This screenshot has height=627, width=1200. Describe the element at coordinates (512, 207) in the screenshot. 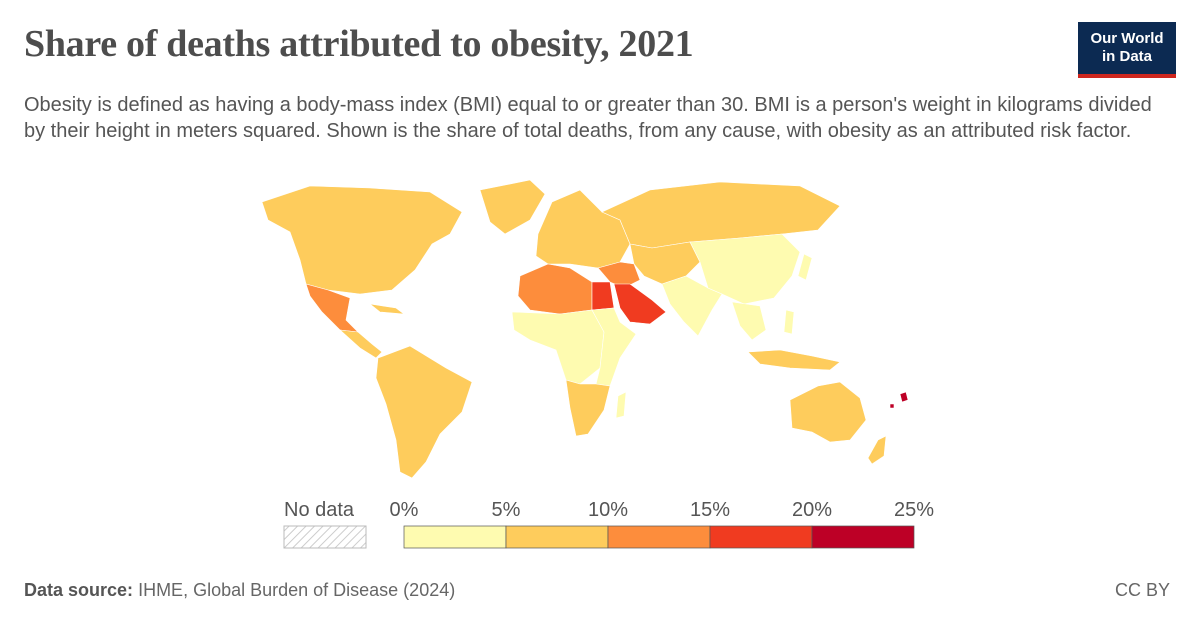

I see `map-region-greenland` at that location.